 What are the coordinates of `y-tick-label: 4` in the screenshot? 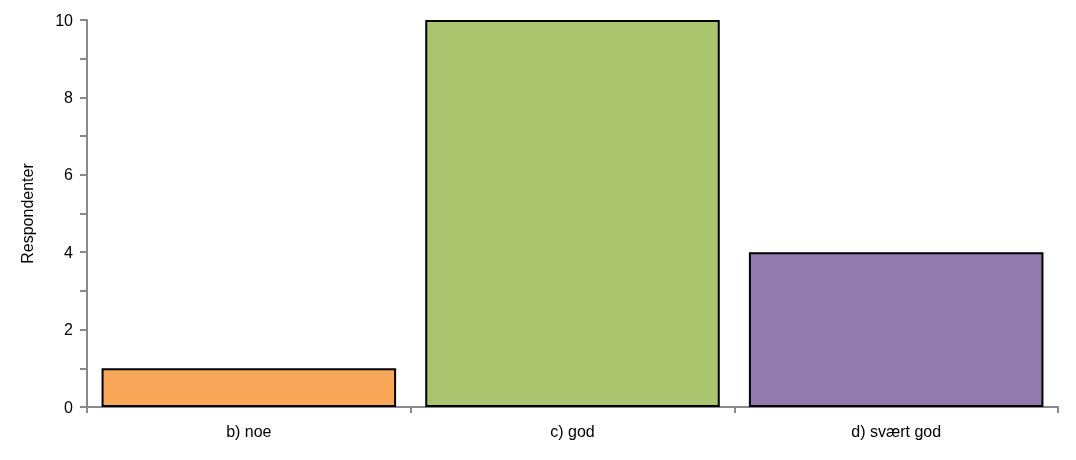 It's located at (69, 252).